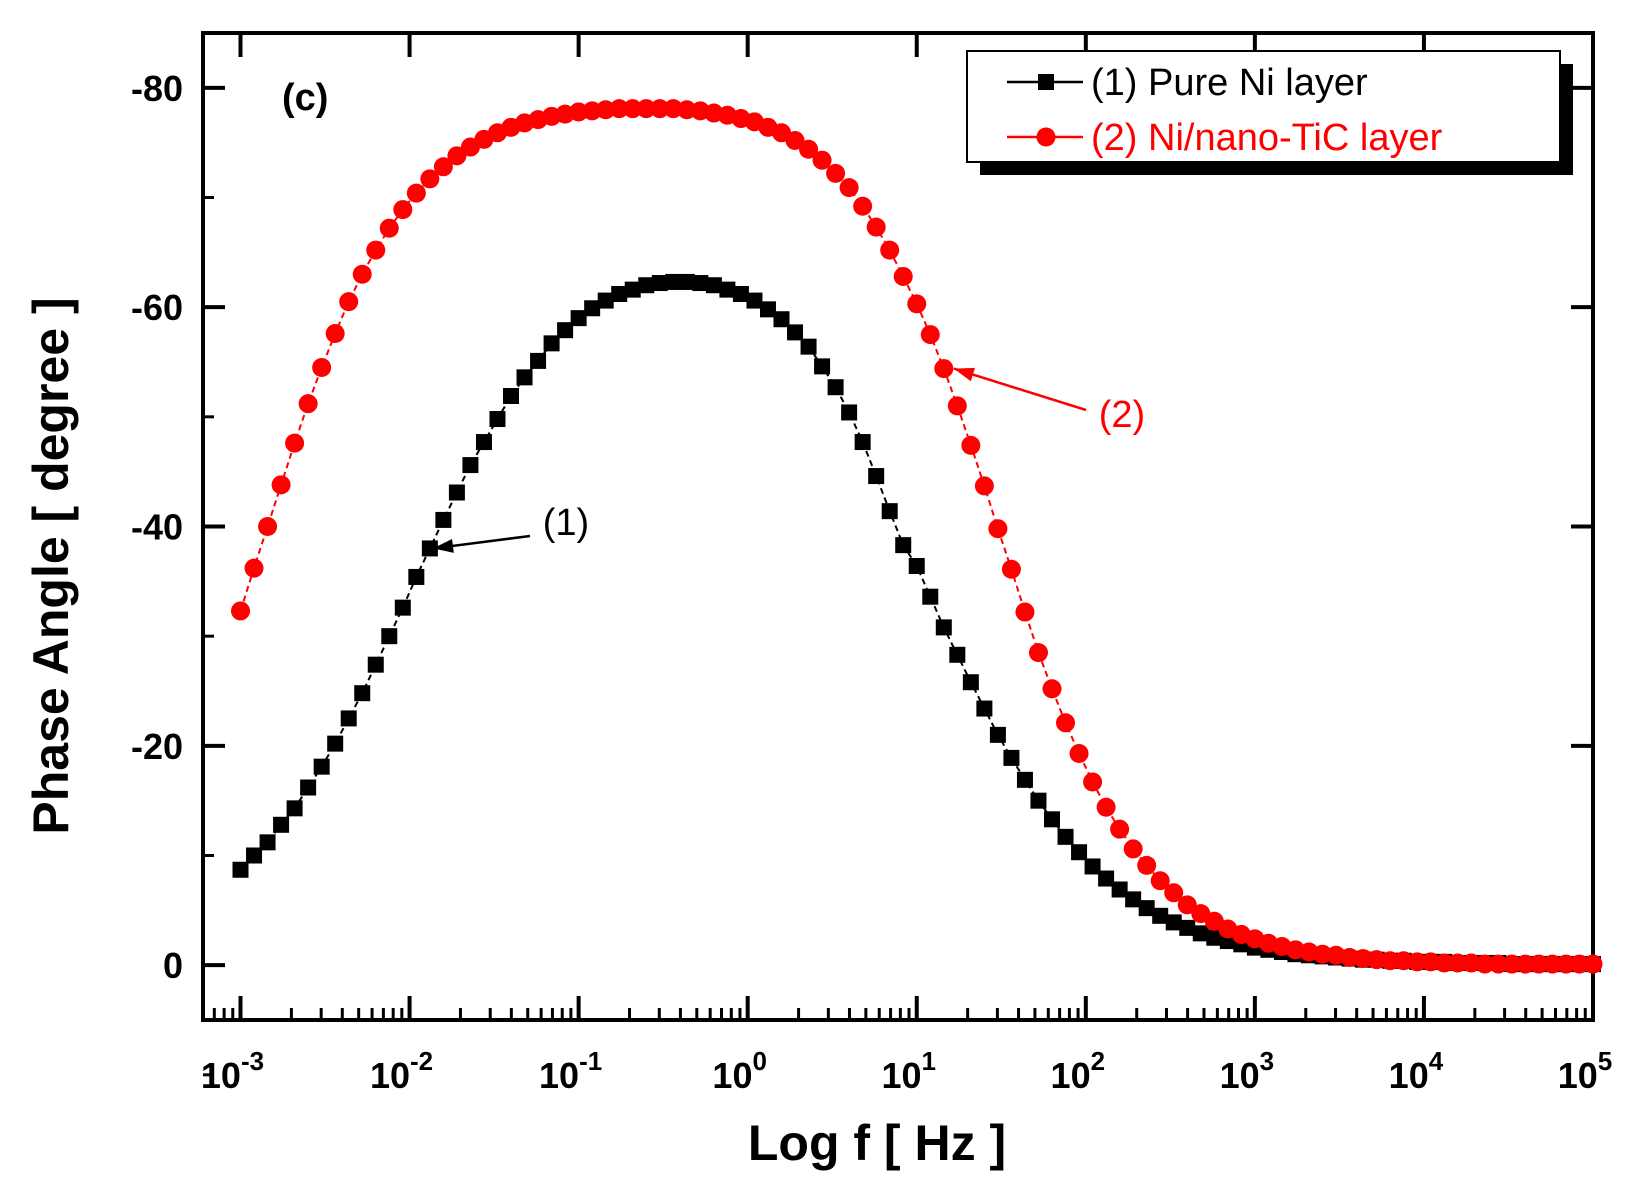 This screenshot has width=1645, height=1198. What do you see at coordinates (908, 1071) in the screenshot?
I see `x-tick-label: 10¹` at bounding box center [908, 1071].